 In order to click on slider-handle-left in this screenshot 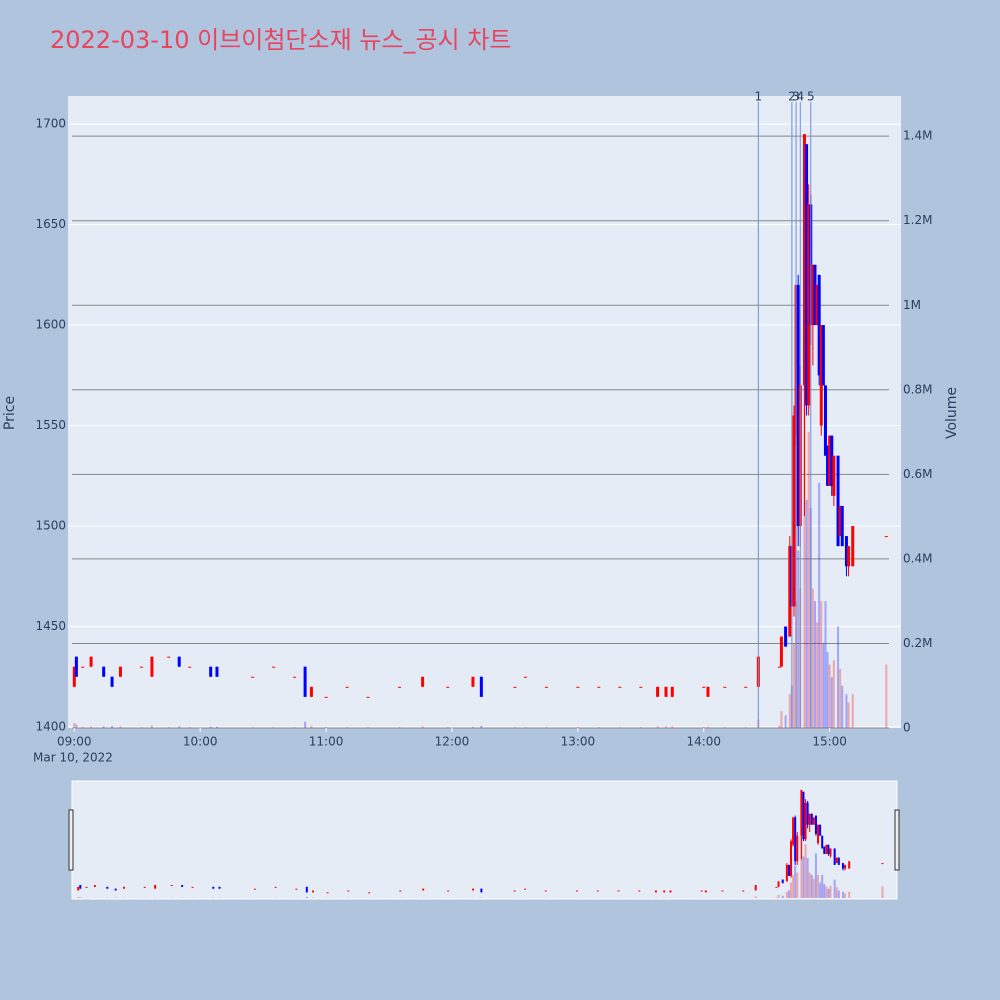, I will do `click(71, 840)`.